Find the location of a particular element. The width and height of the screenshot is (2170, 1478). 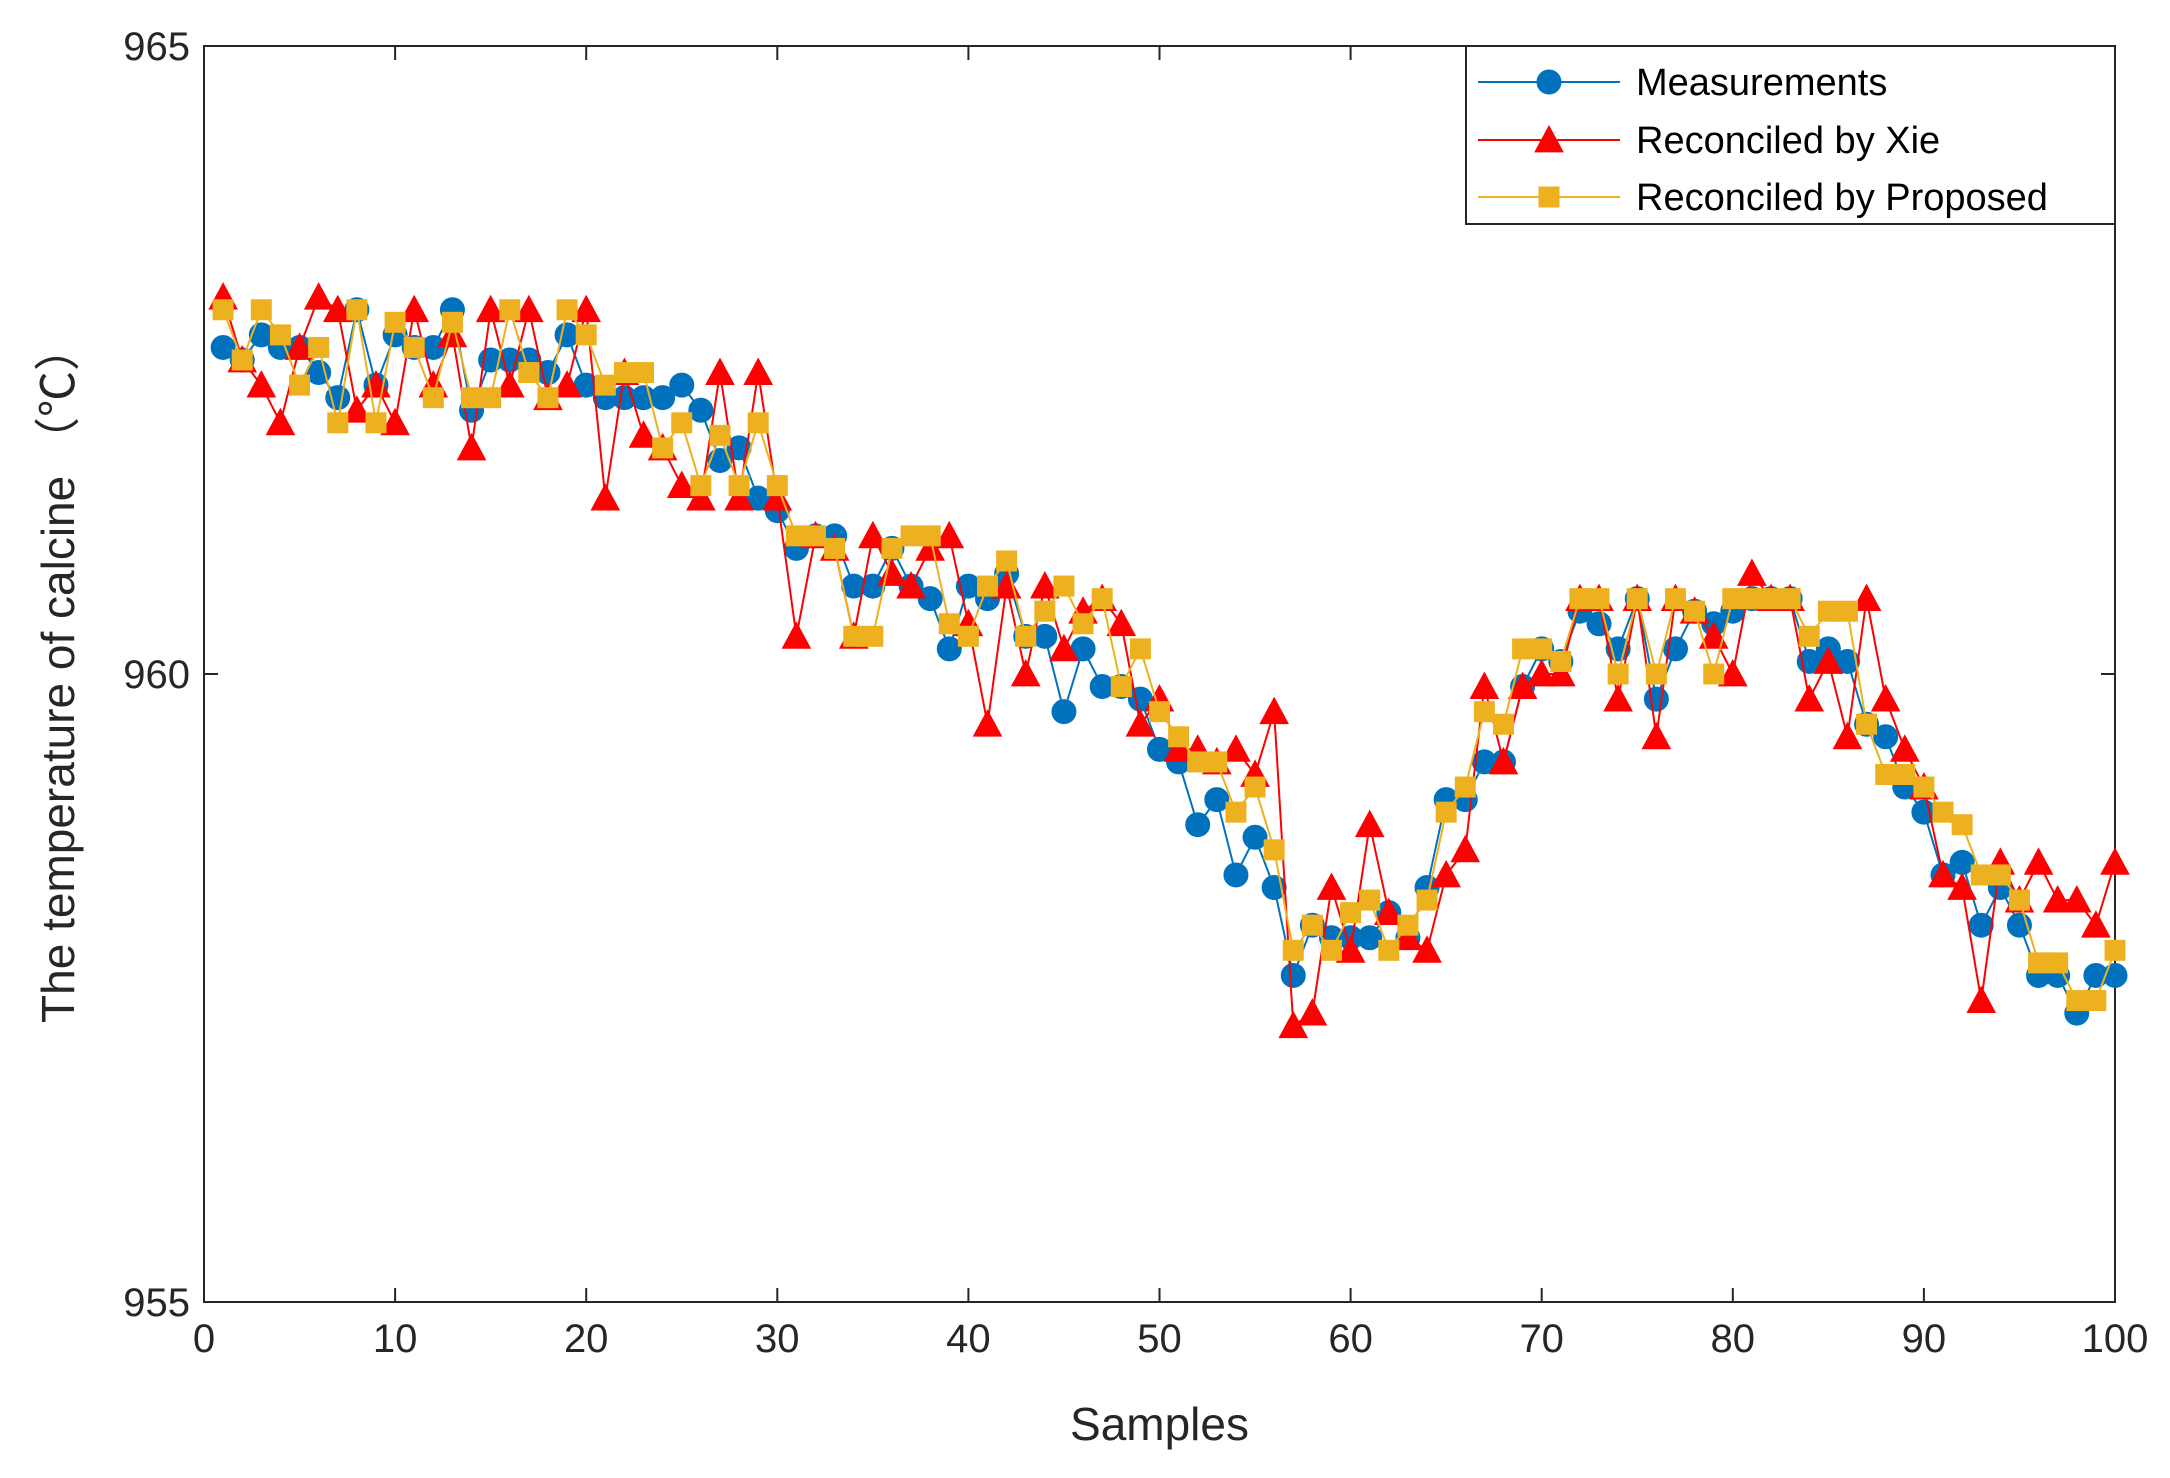

legend-label: Reconciled by Xie is located at coordinates (1788, 141).